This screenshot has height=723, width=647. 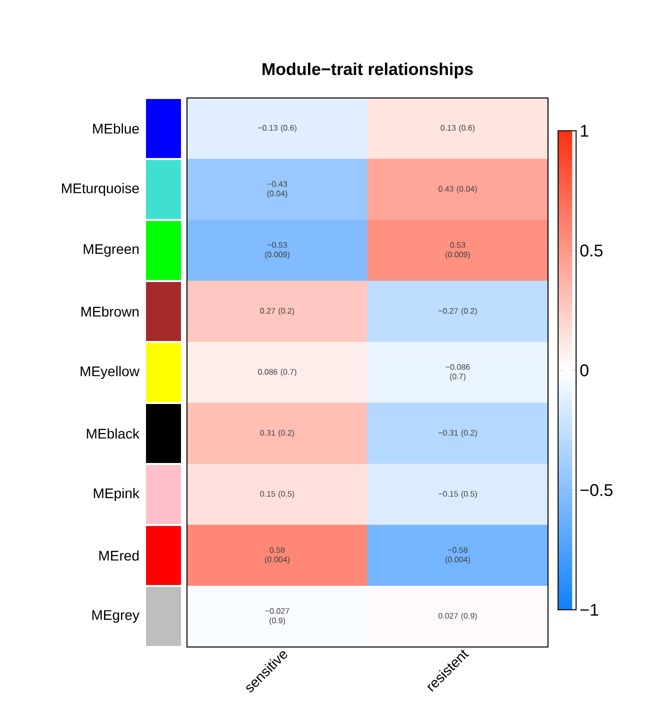 What do you see at coordinates (457, 312) in the screenshot?
I see `data-label: −0.27 (0.2)` at bounding box center [457, 312].